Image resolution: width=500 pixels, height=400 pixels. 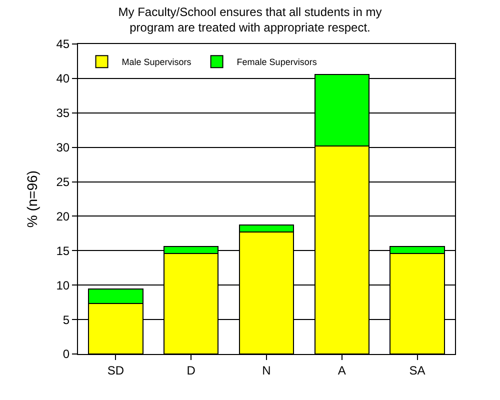 What do you see at coordinates (63, 113) in the screenshot?
I see `y-tick-label: 35` at bounding box center [63, 113].